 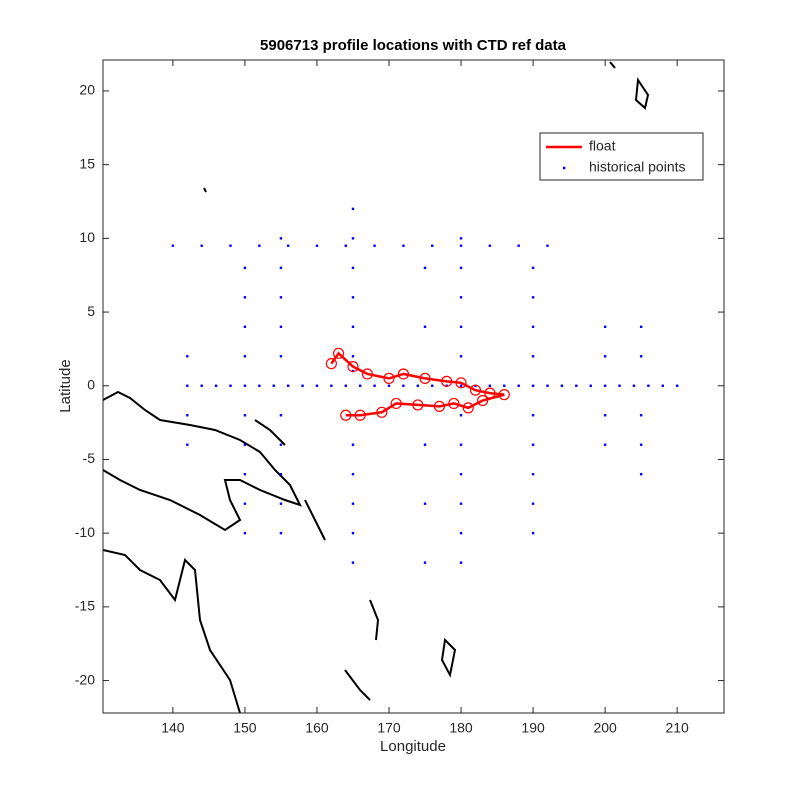 I want to click on y-tick-label: -15, so click(x=85, y=606).